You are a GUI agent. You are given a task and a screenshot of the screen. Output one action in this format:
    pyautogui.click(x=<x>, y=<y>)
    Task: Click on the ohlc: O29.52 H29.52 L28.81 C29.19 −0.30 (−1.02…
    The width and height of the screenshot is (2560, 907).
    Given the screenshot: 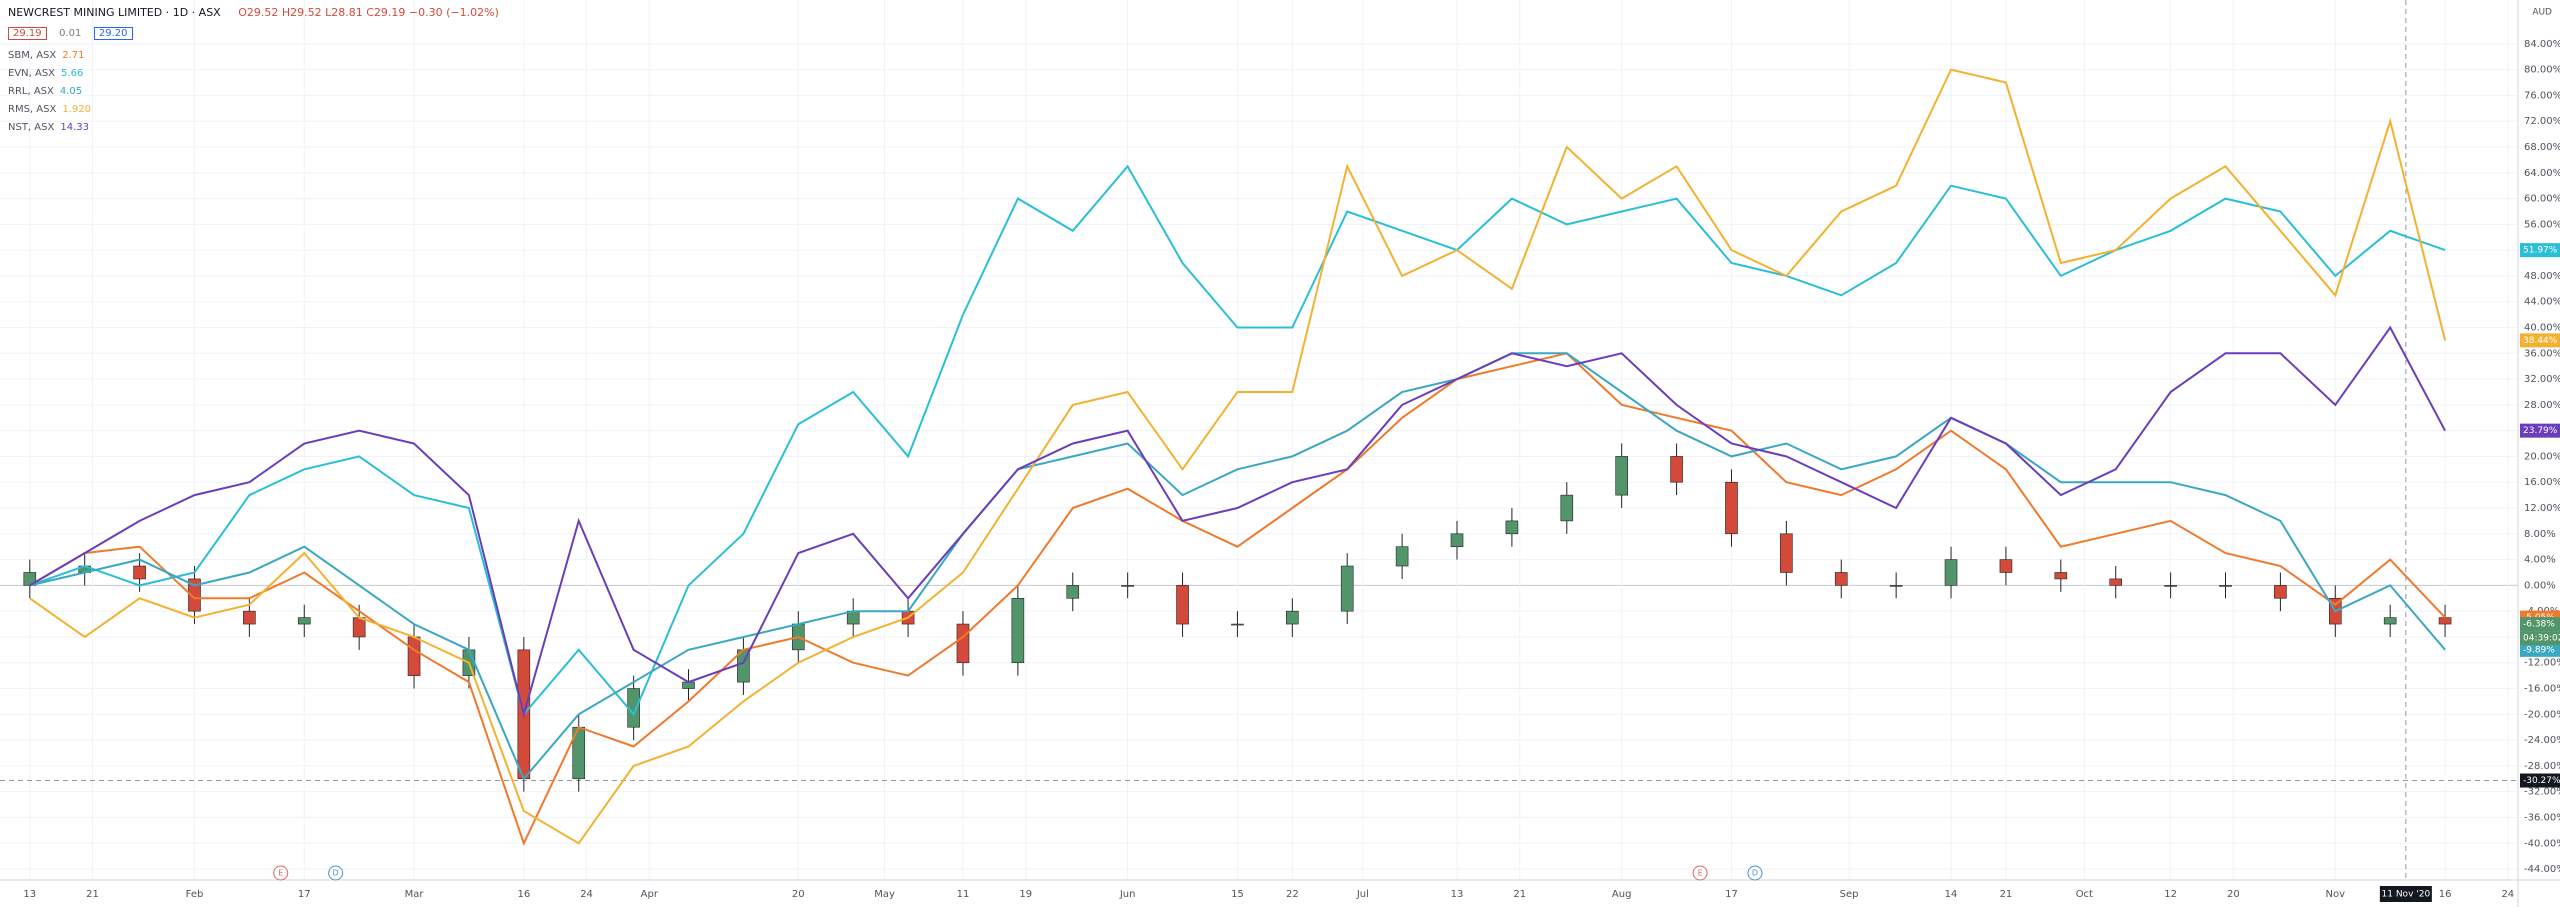 What is the action you would take?
    pyautogui.click(x=368, y=12)
    